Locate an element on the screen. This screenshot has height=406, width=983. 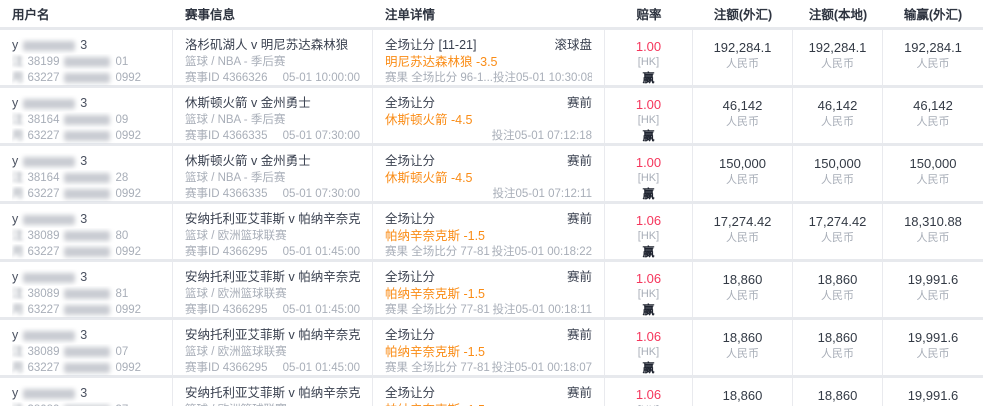
winloss-fx-value: 18,310.88 is located at coordinates (933, 221).